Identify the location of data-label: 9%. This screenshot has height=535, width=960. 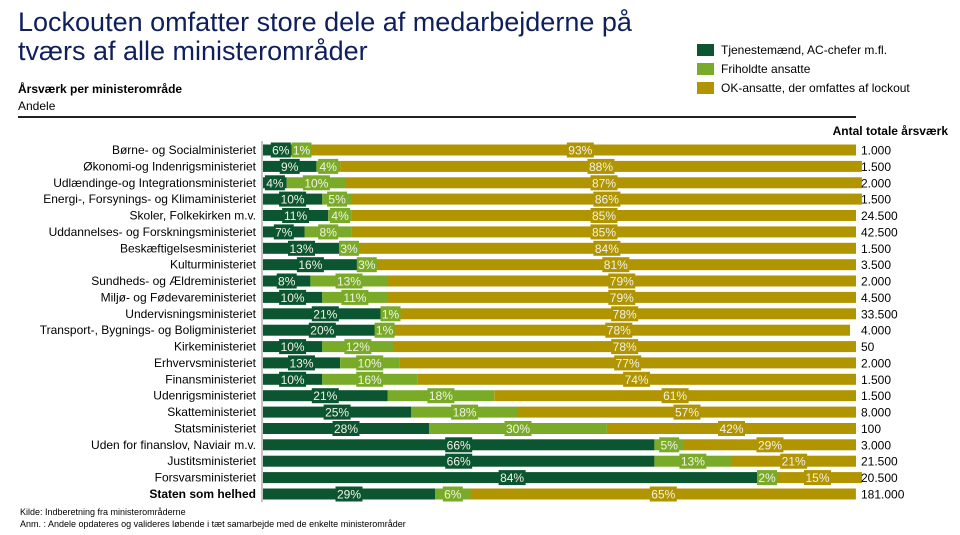
(290, 167).